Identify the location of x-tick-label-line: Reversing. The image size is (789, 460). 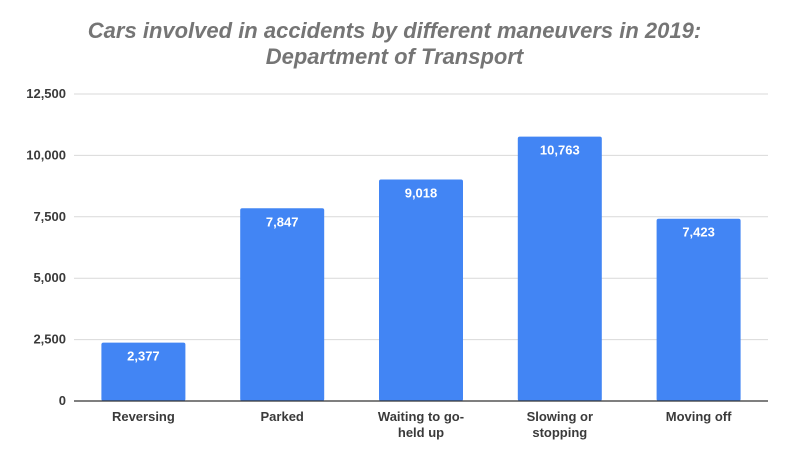
(143, 416).